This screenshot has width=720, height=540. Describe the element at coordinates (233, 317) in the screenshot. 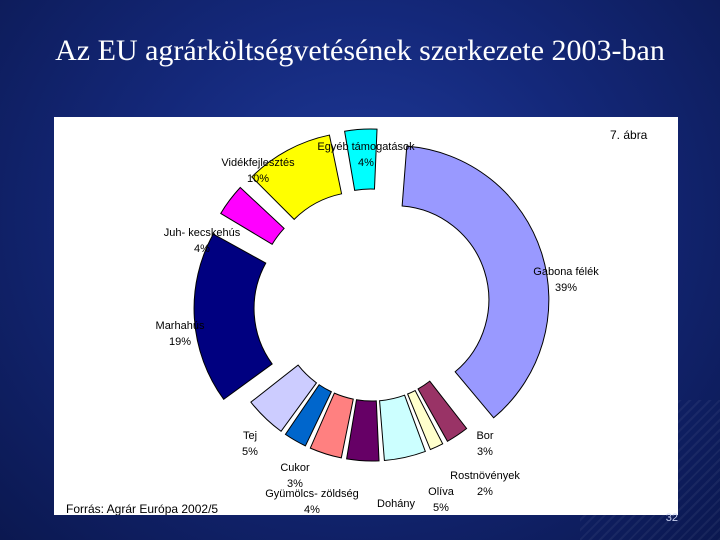

I see `slice-marhah-s` at that location.